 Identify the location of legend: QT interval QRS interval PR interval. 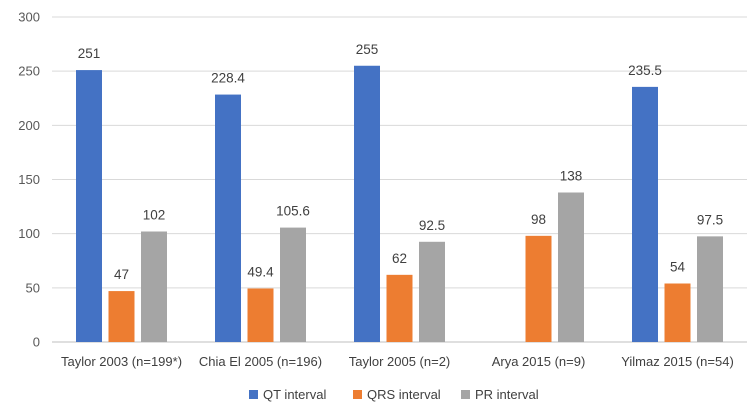
(394, 394).